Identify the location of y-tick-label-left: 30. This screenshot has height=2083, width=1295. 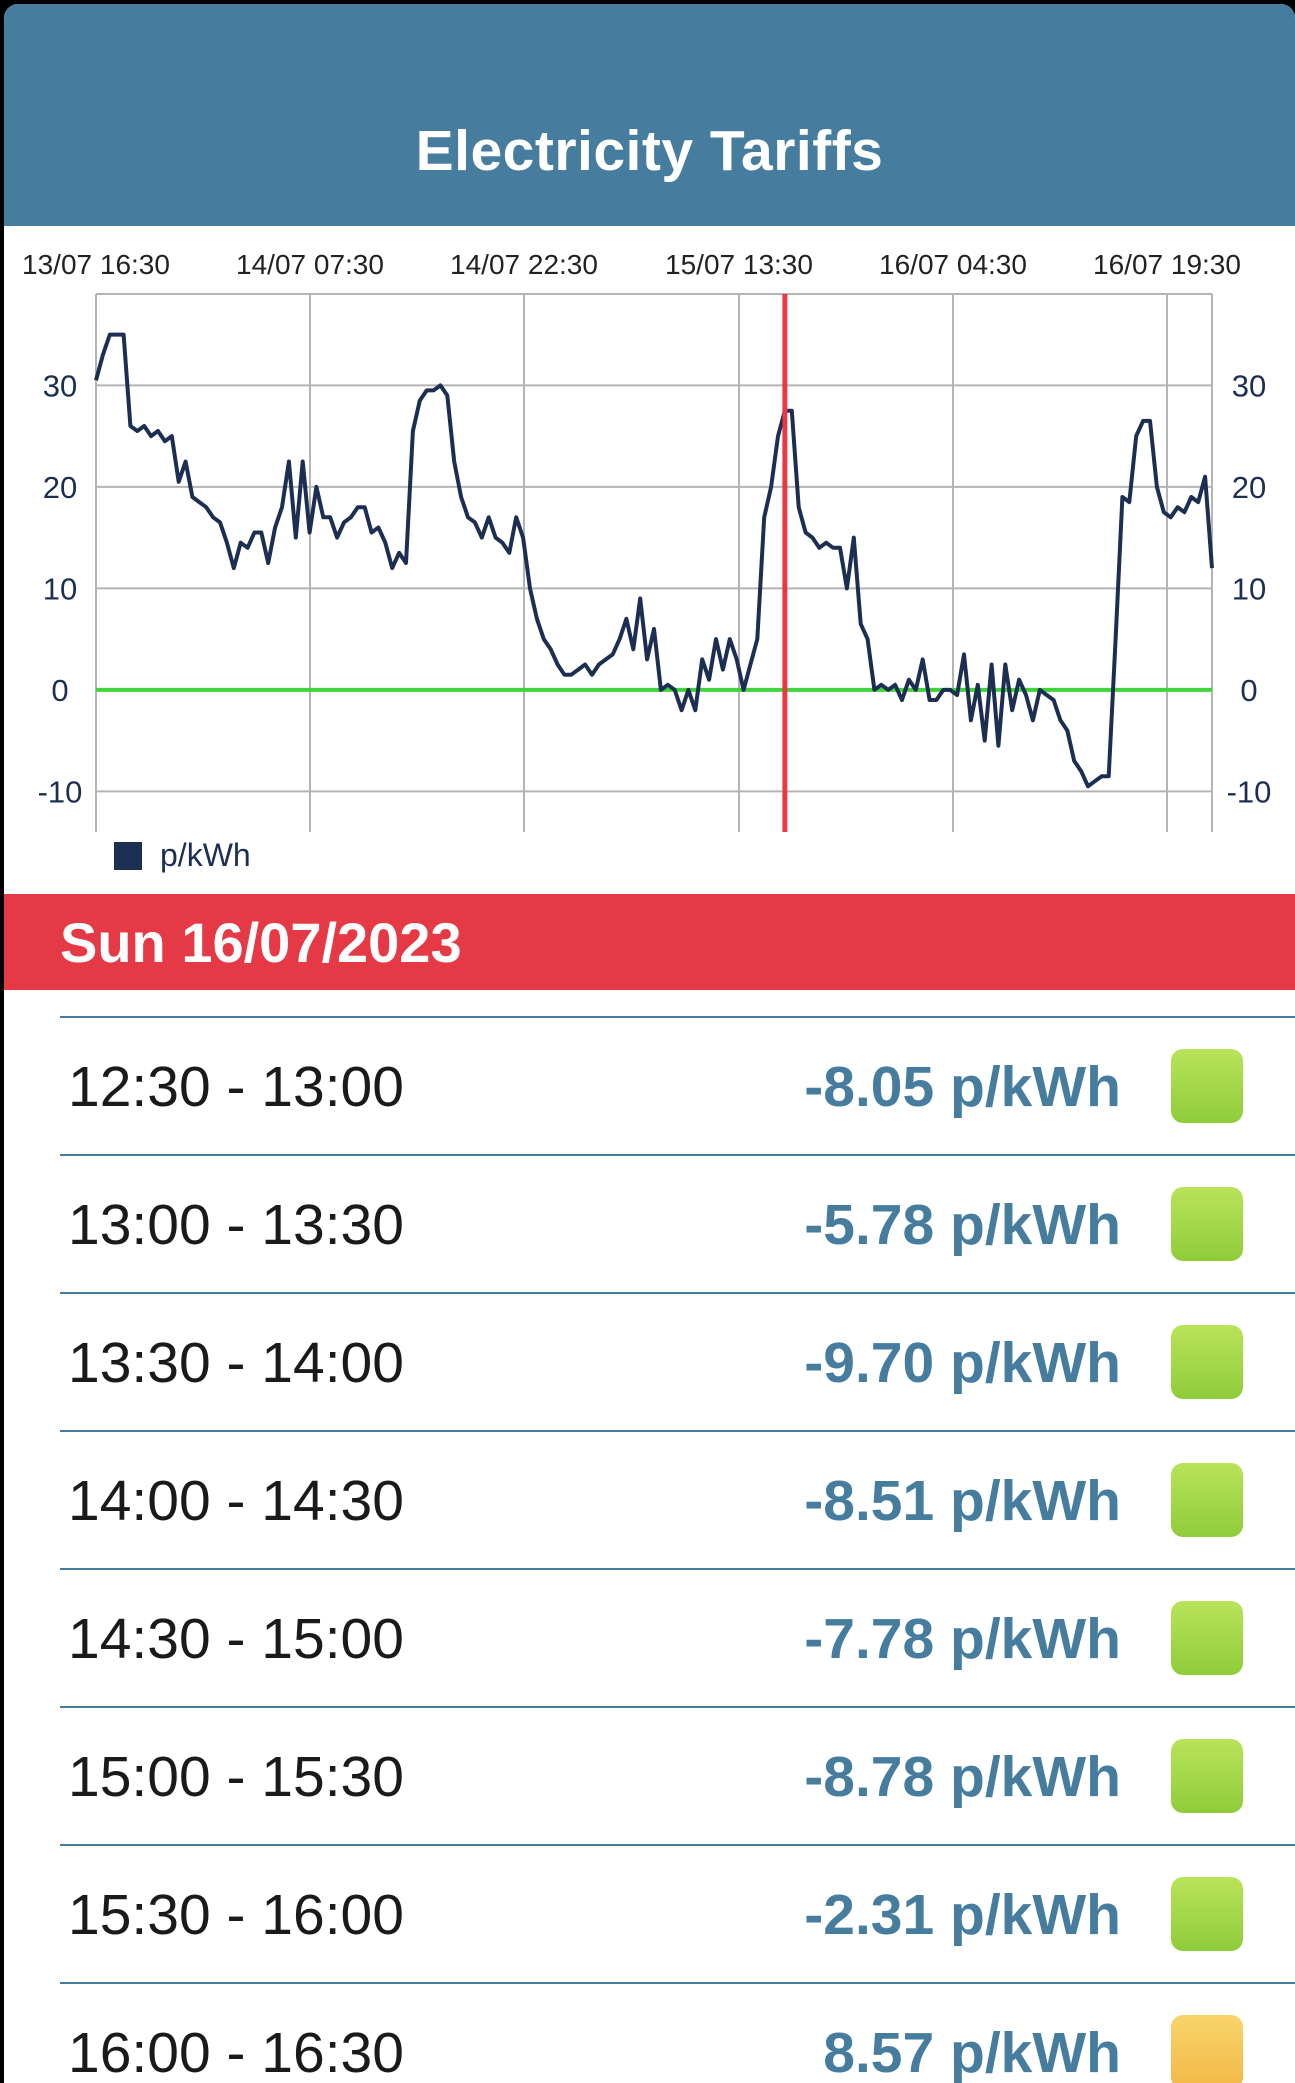
(60, 385).